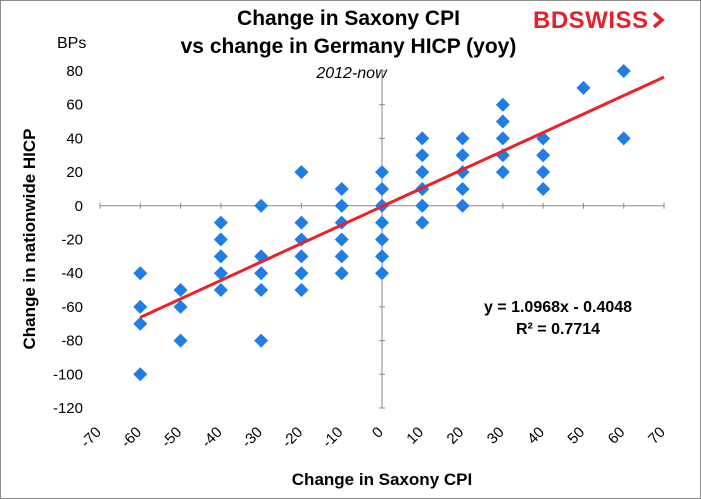  I want to click on x-tick-label: -70, so click(90, 437).